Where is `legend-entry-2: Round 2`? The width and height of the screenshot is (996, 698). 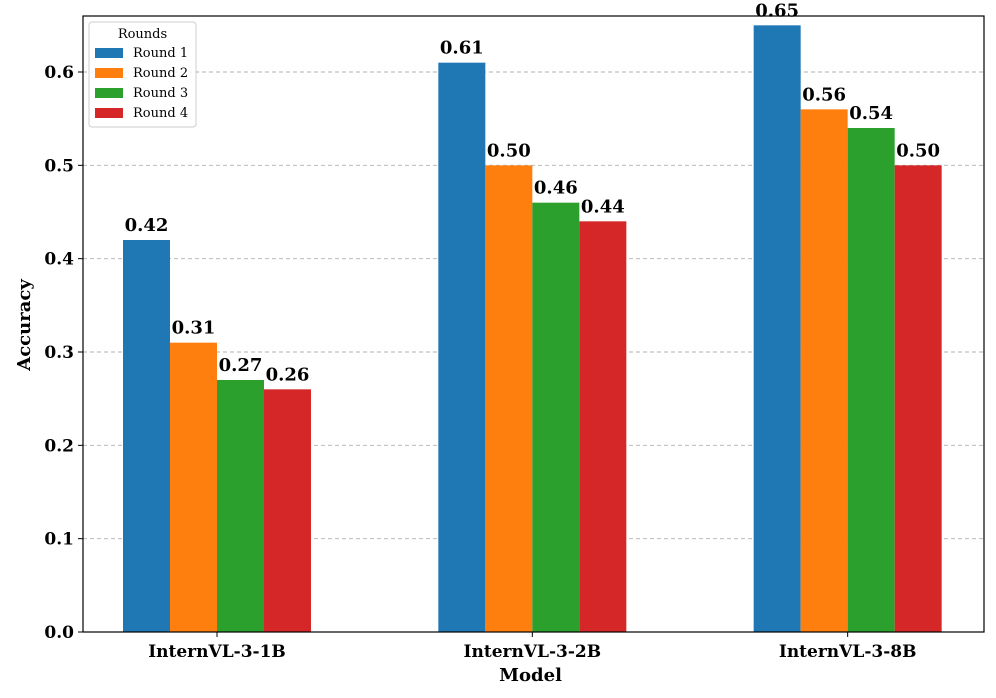 legend-entry-2: Round 2 is located at coordinates (160, 73).